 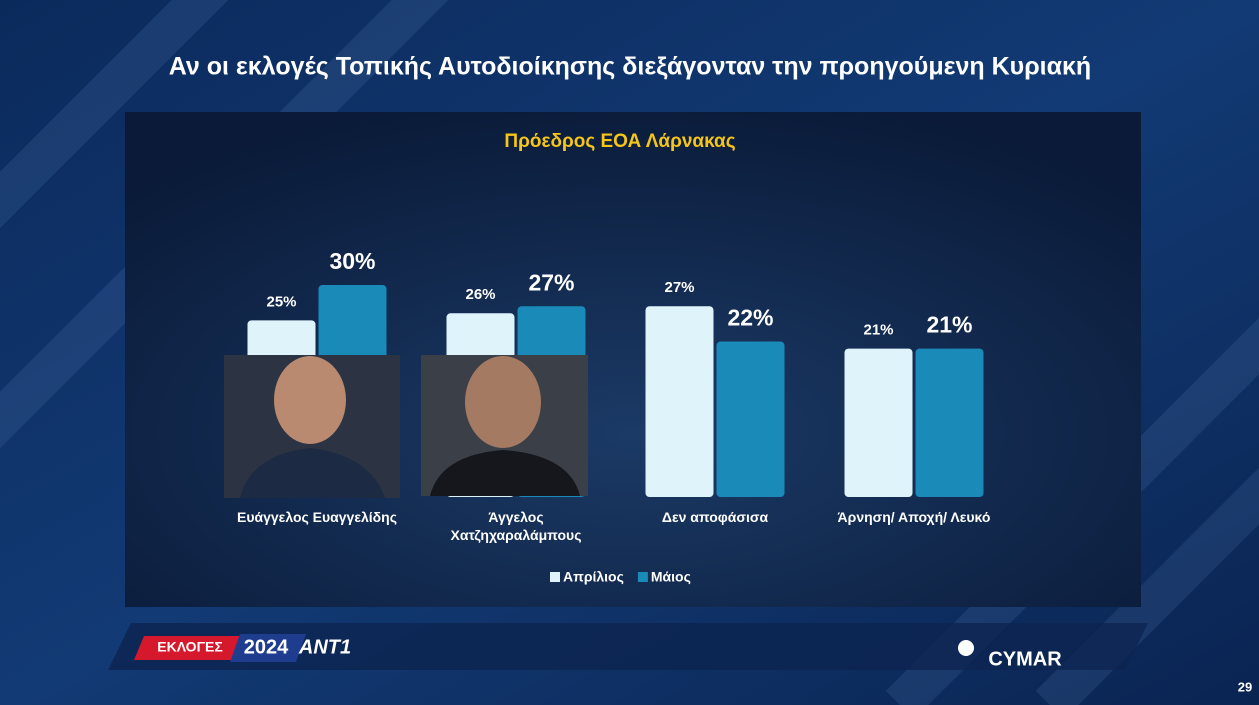 I want to click on value-label: 26%, so click(x=480, y=294).